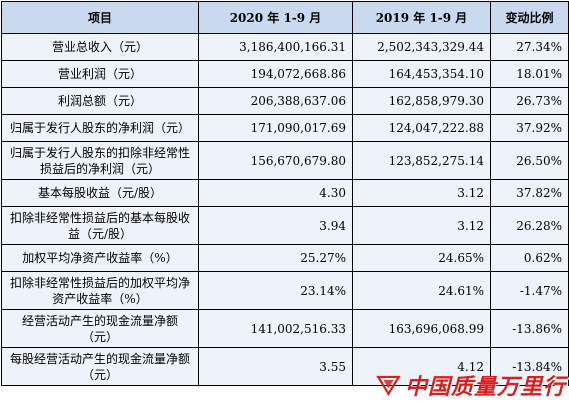 The width and height of the screenshot is (569, 407). I want to click on value-2019: 2,502,343,329.44, so click(421, 47).